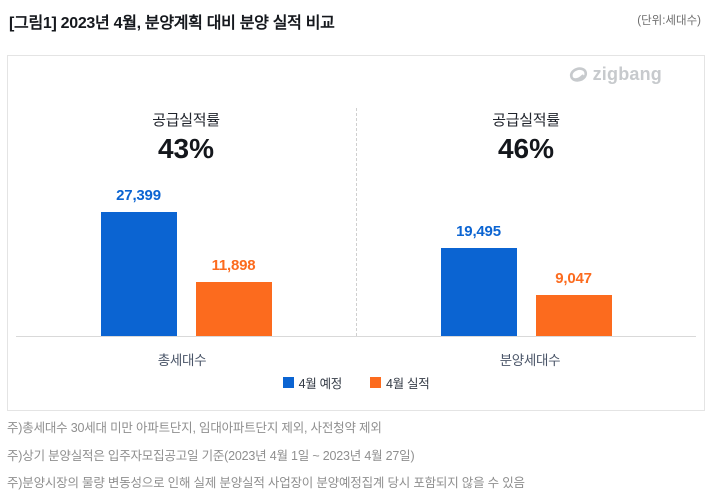 This screenshot has width=712, height=501. What do you see at coordinates (320, 384) in the screenshot?
I see `legend-label-planned: 4월 예정` at bounding box center [320, 384].